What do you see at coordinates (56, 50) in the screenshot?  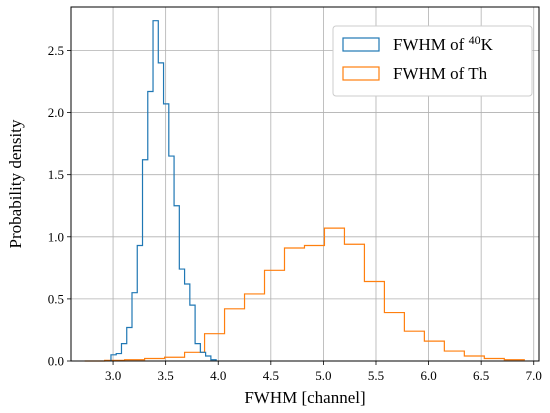 I see `y-tick-label: 2.5` at bounding box center [56, 50].